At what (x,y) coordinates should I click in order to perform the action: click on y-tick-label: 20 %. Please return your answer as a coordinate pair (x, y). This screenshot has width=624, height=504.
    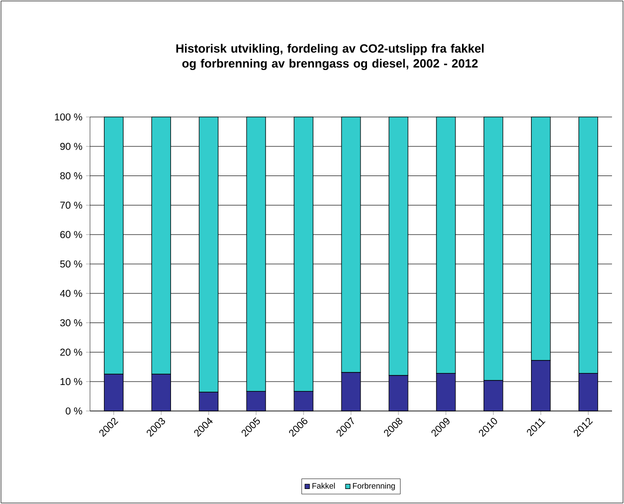
    Looking at the image, I should click on (71, 352).